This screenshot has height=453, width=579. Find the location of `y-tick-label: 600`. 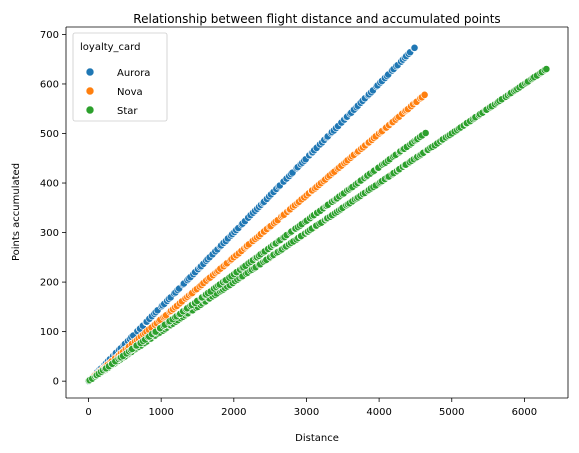

y-tick-label: 600 is located at coordinates (49, 84).